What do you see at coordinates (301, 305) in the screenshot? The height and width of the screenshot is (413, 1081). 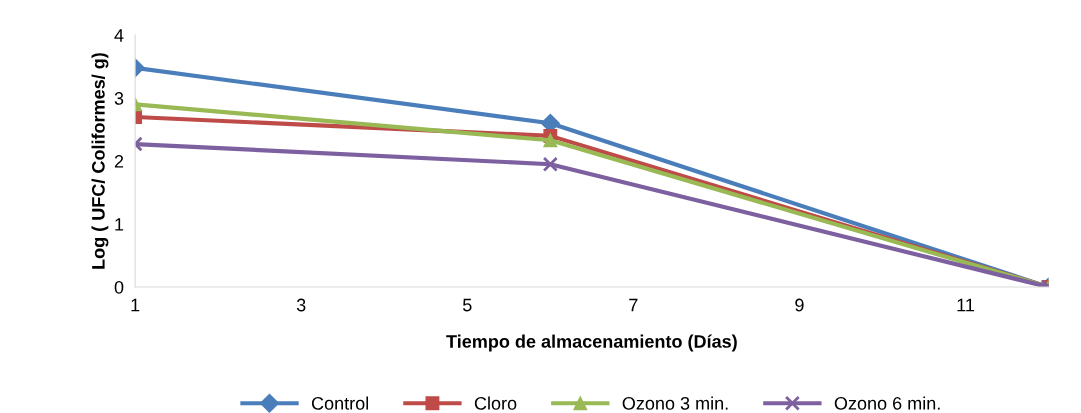 I see `x-tick-label: 3` at bounding box center [301, 305].